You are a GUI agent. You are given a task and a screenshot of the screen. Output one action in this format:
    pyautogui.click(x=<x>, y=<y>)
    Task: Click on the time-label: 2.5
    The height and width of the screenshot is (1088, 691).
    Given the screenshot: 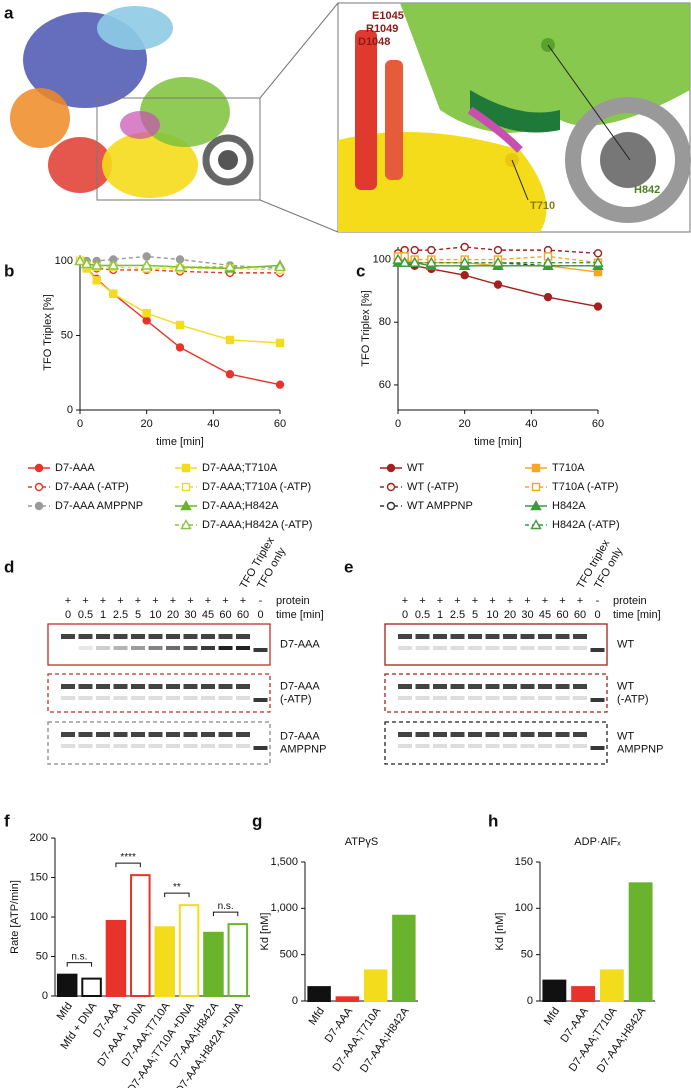 What is the action you would take?
    pyautogui.click(x=120, y=615)
    